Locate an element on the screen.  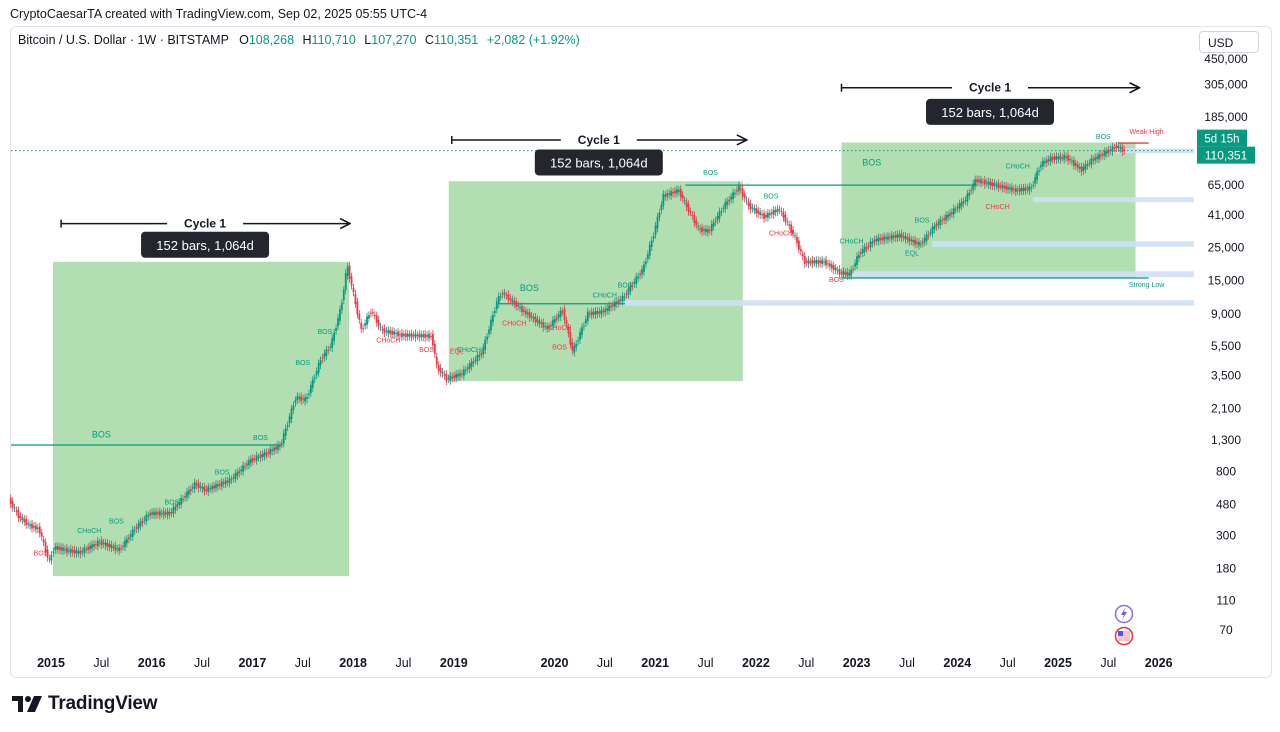
symbol-title: Bitcoin / U.S. Dollar · 1W · BITSTAMP is located at coordinates (123, 40).